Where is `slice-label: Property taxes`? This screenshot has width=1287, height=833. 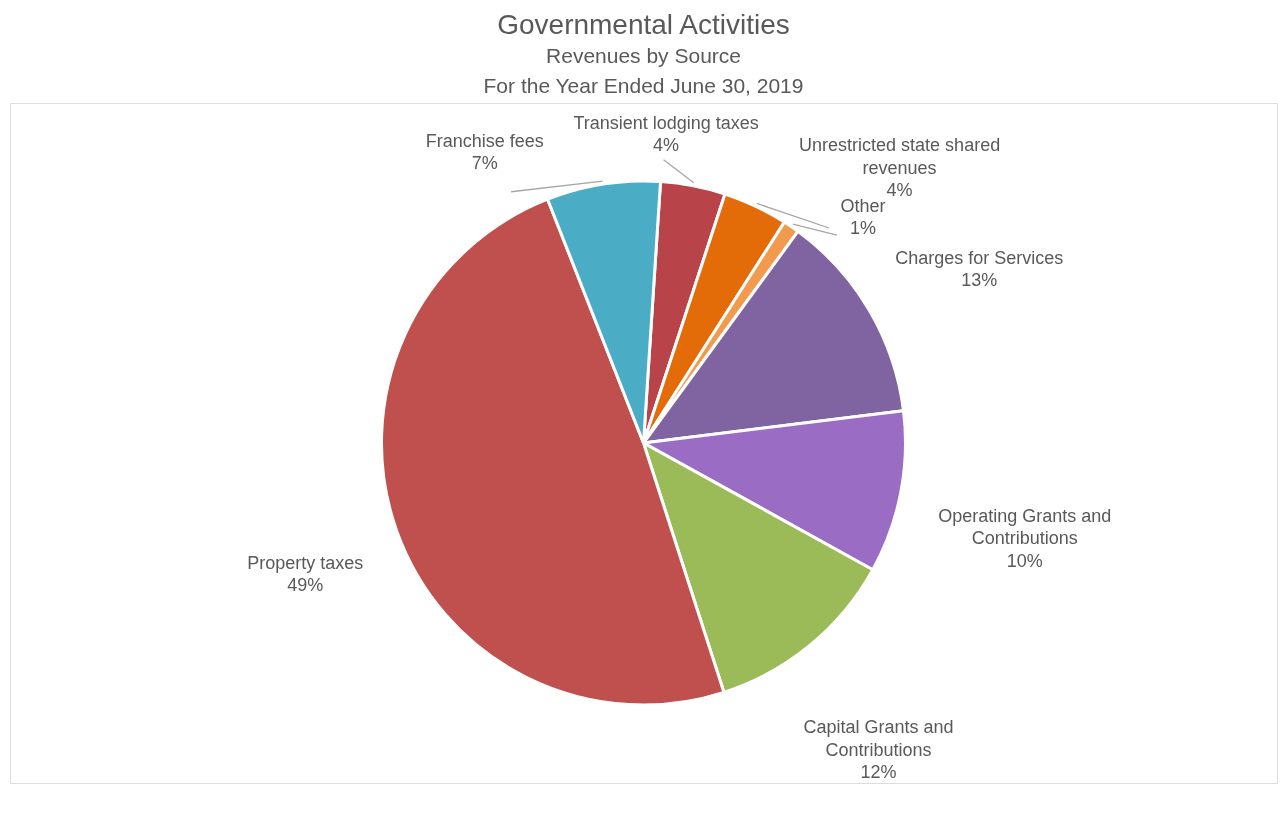 slice-label: Property taxes is located at coordinates (305, 562).